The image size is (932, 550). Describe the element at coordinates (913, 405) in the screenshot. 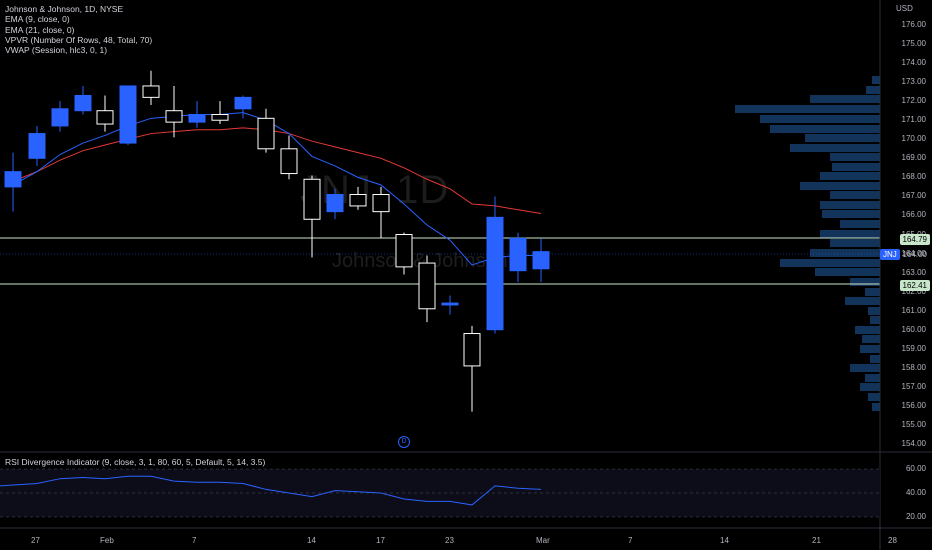

I see `price-tick: 156.00` at that location.